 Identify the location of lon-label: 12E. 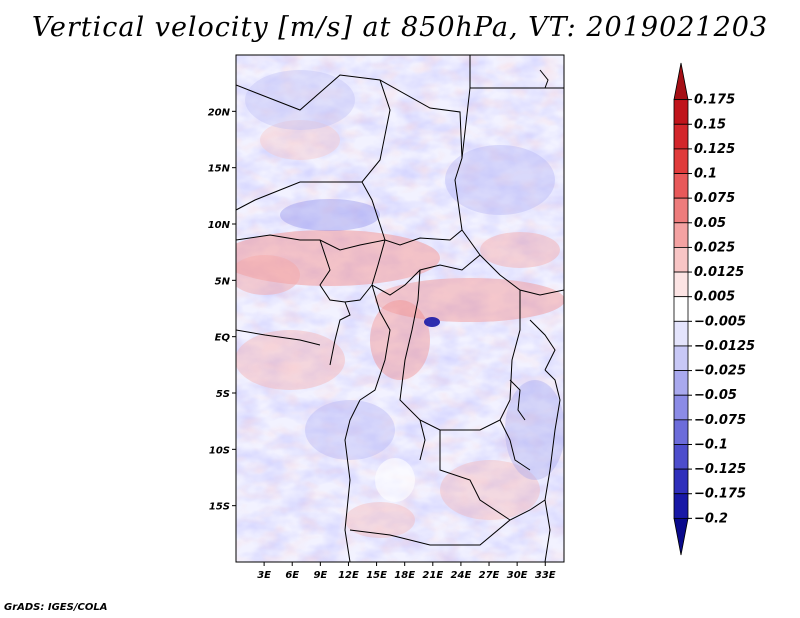
(348, 575).